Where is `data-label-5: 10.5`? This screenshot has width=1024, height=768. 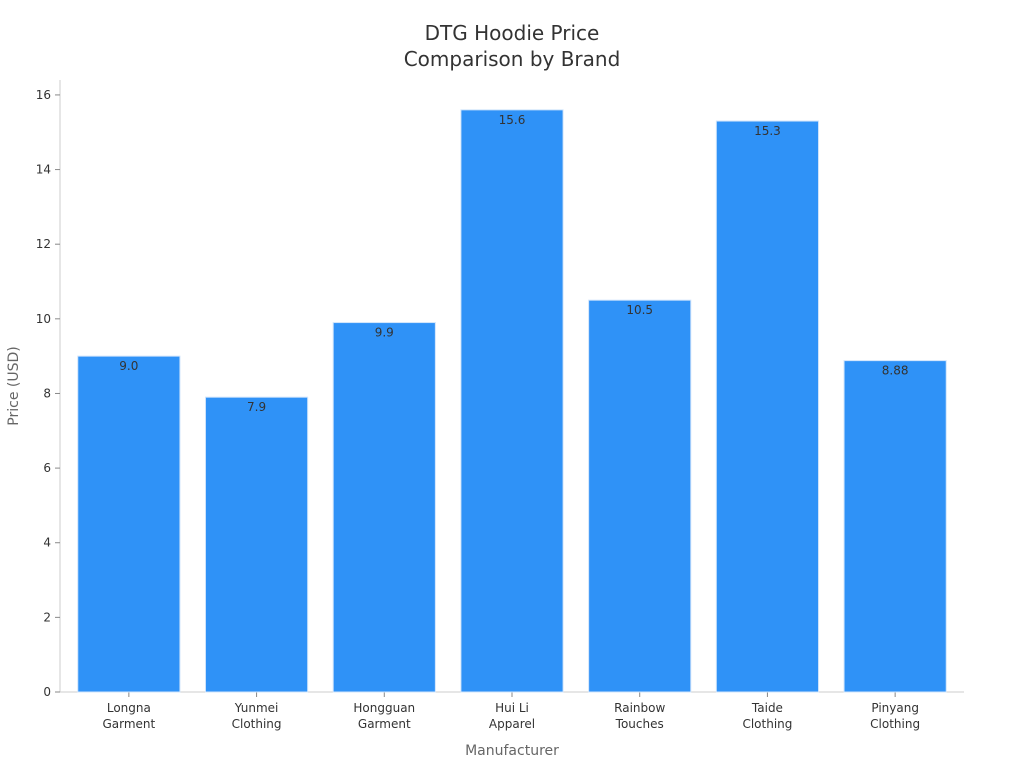
data-label-5: 10.5 is located at coordinates (639, 310).